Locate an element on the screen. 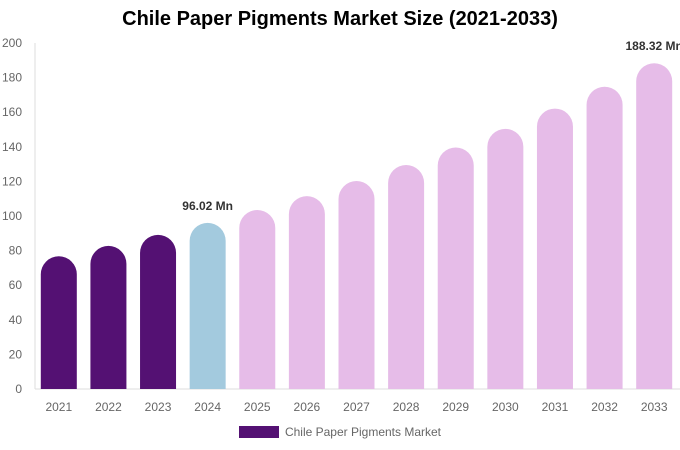 This screenshot has height=450, width=680. legend-swatch is located at coordinates (258, 432).